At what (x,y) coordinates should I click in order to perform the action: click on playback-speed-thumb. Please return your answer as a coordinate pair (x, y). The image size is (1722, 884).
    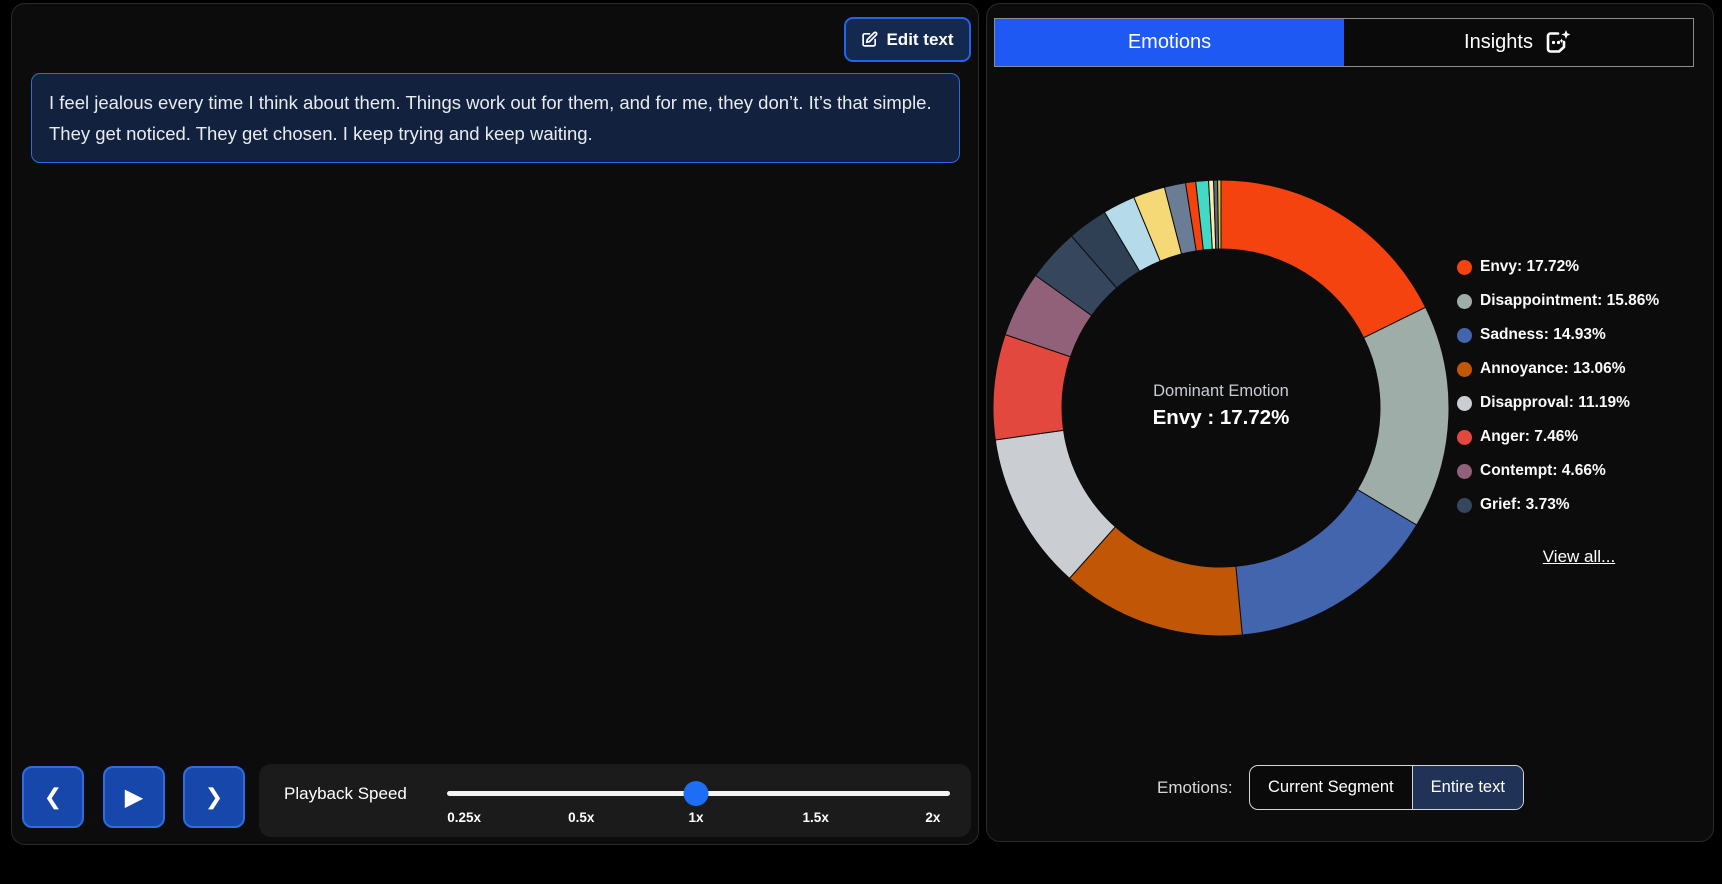
    Looking at the image, I should click on (696, 793).